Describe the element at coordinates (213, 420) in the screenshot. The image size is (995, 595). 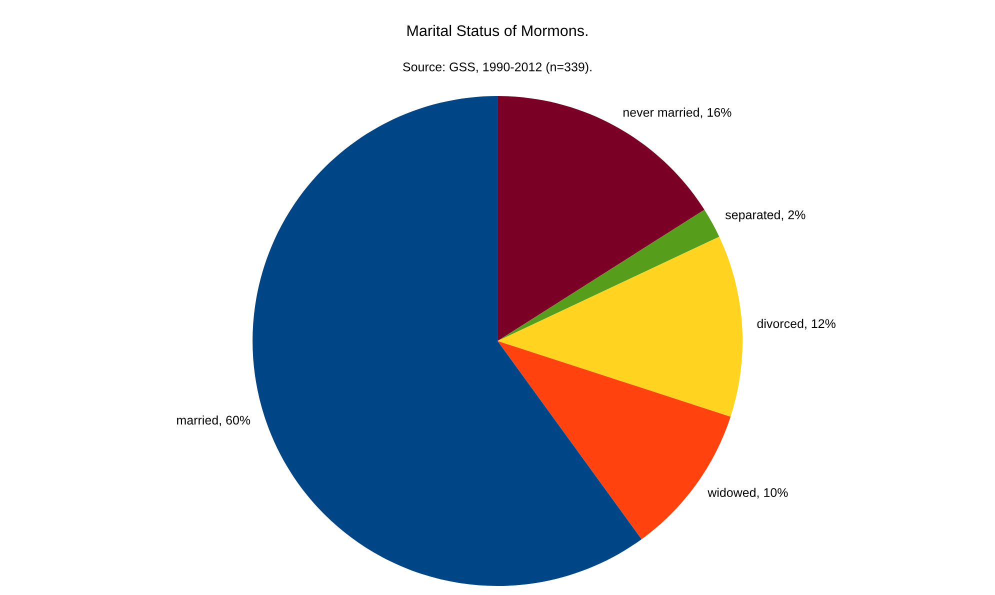
I see `slice-label: married, 60%` at that location.